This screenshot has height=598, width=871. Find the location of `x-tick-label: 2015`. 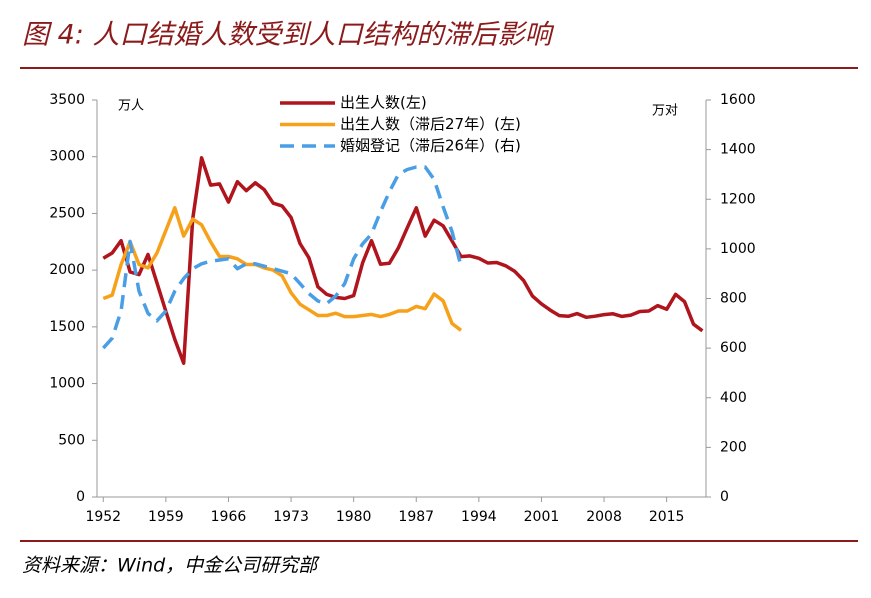

x-tick-label: 2015 is located at coordinates (667, 517).